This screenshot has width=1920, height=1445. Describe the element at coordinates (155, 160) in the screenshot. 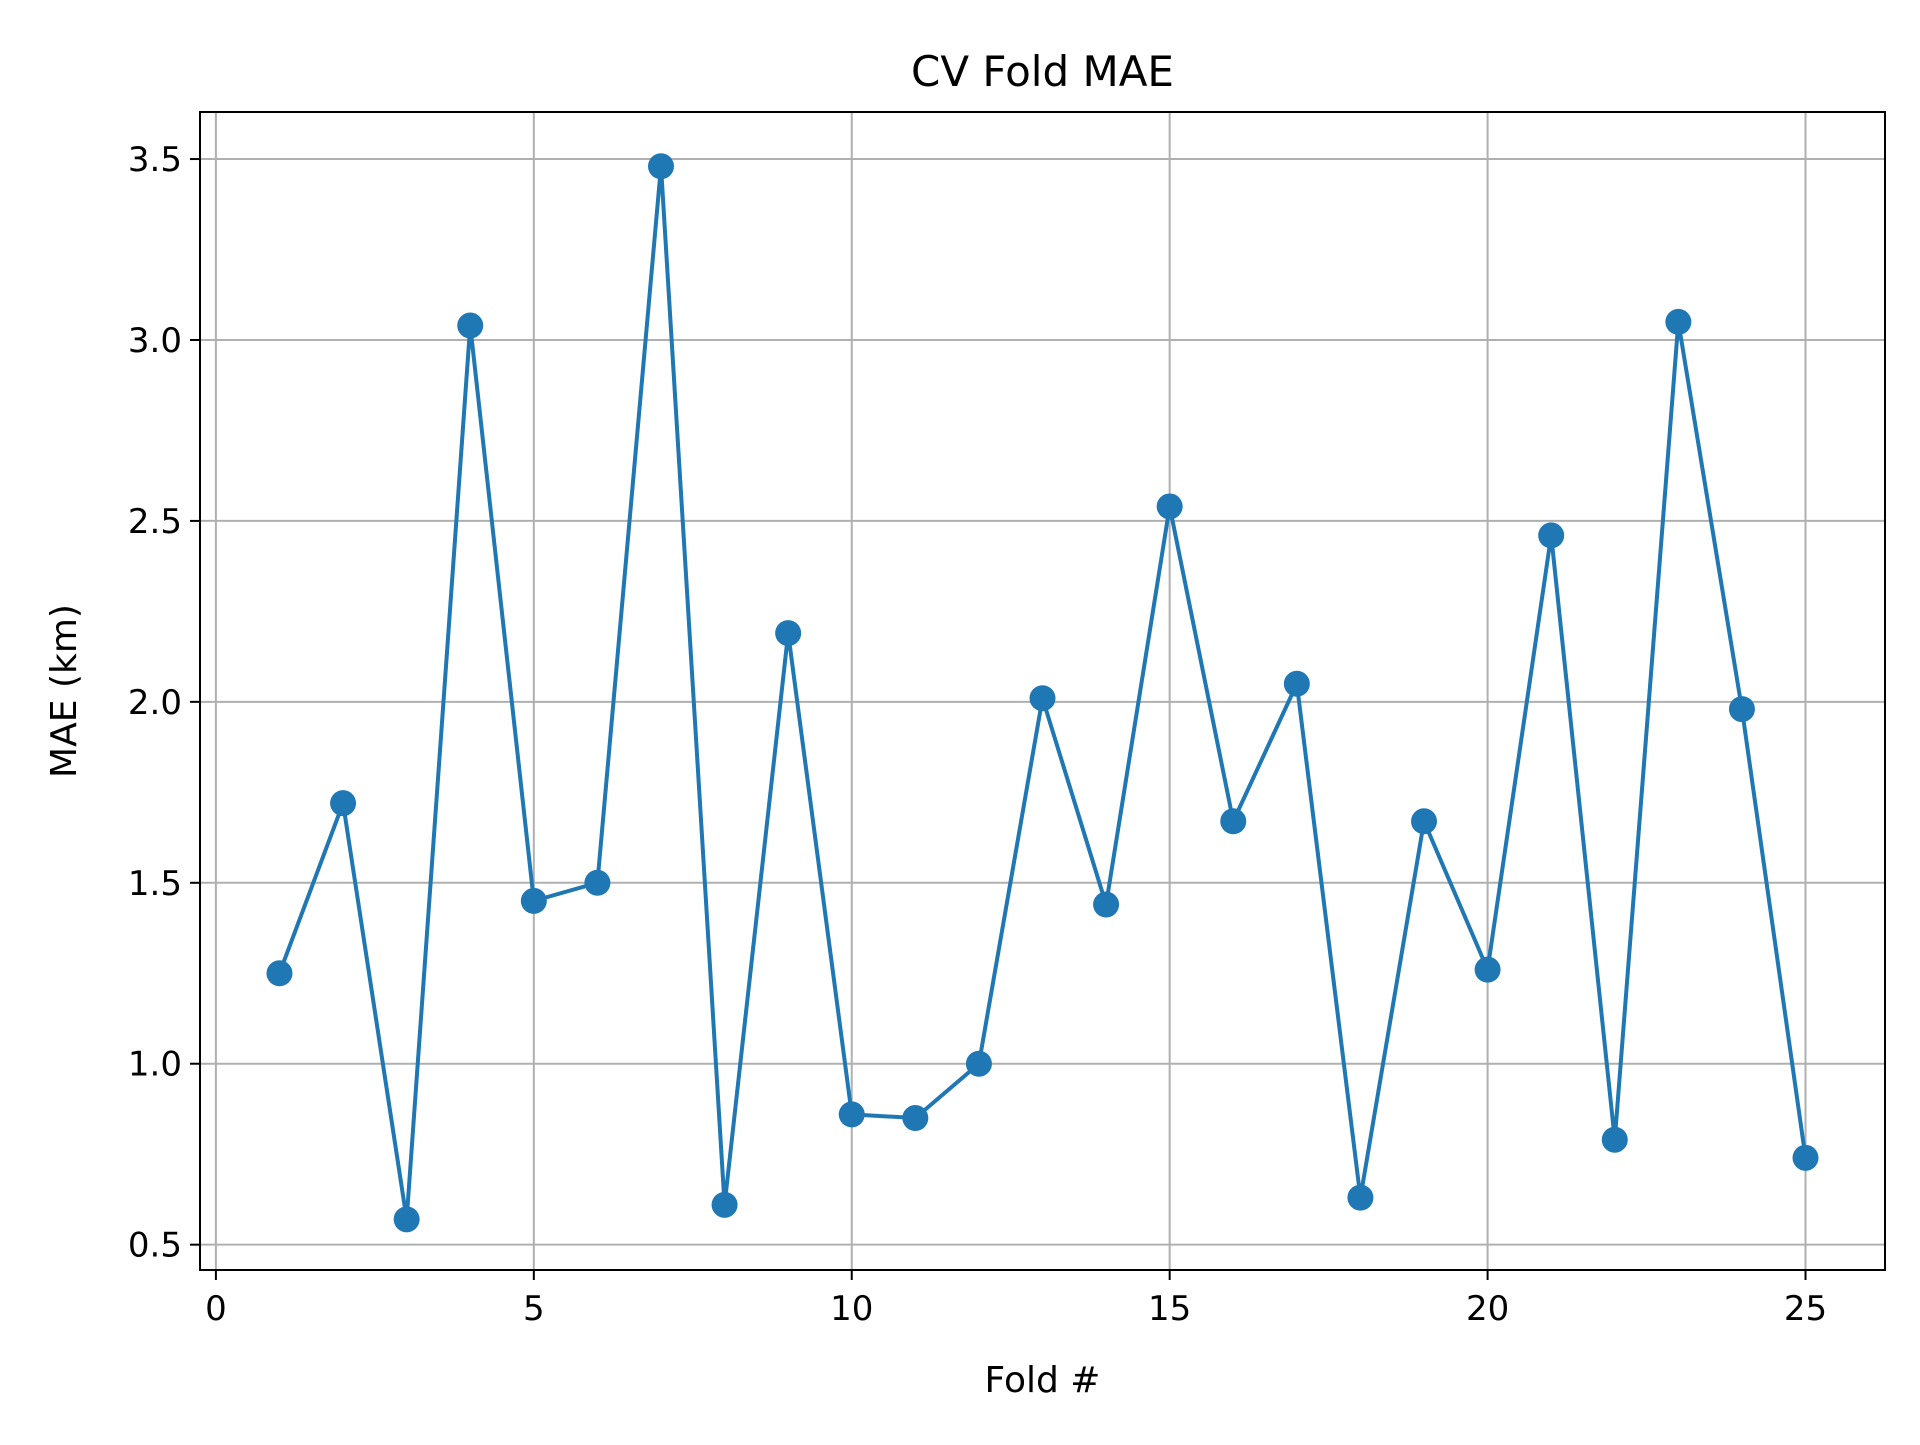

I see `y-tick-label: 3.5` at that location.